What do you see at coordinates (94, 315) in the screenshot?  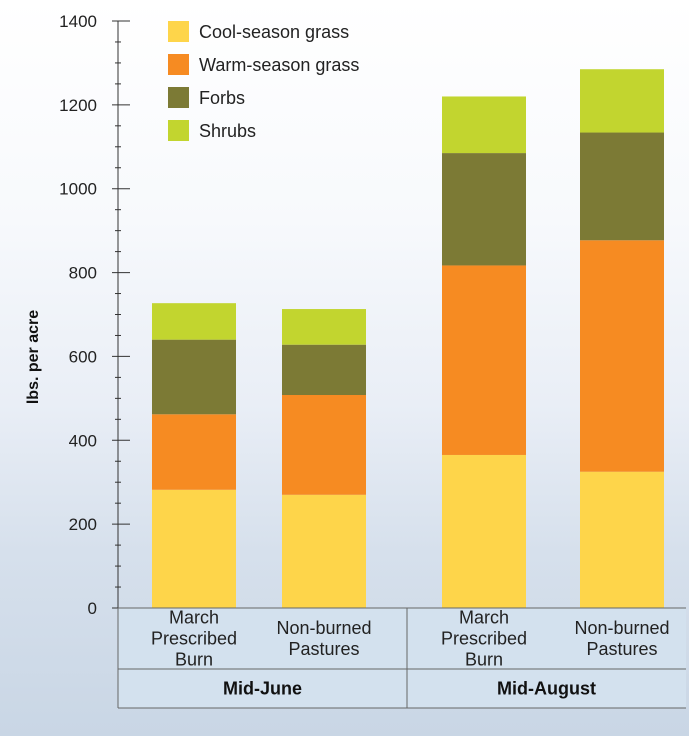 I see `y-axis: 0 200 400 600 800 1000 1200 1400` at bounding box center [94, 315].